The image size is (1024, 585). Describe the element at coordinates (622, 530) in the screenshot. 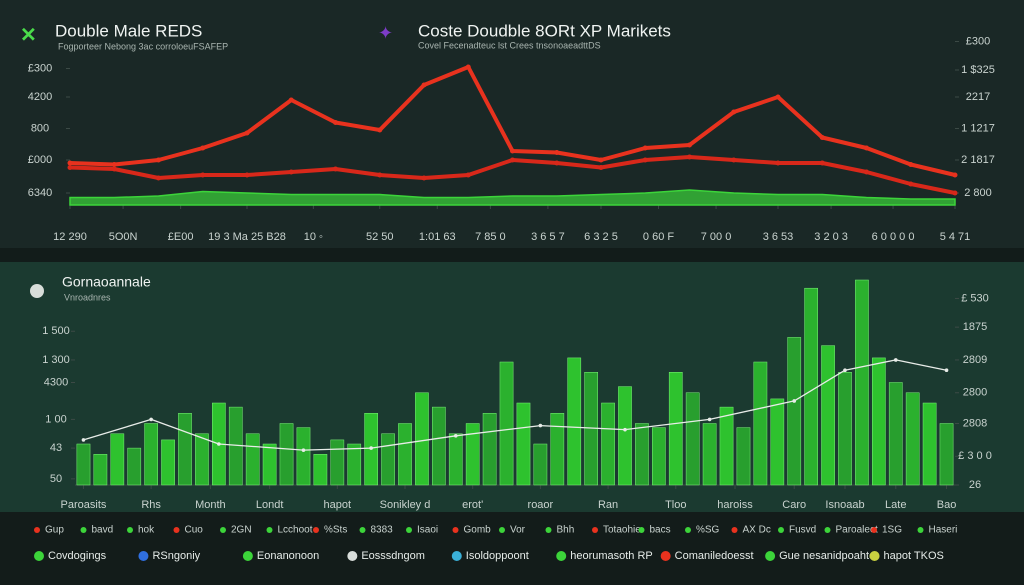

I see `legend-text: Totaohie` at that location.